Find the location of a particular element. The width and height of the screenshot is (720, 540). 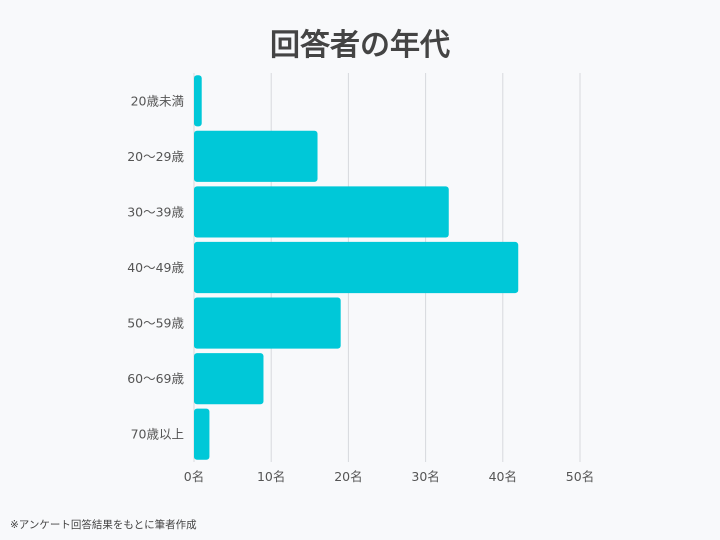

x-tick-labels: 0名 10名 20名 30名 40名 50名 is located at coordinates (389, 476).